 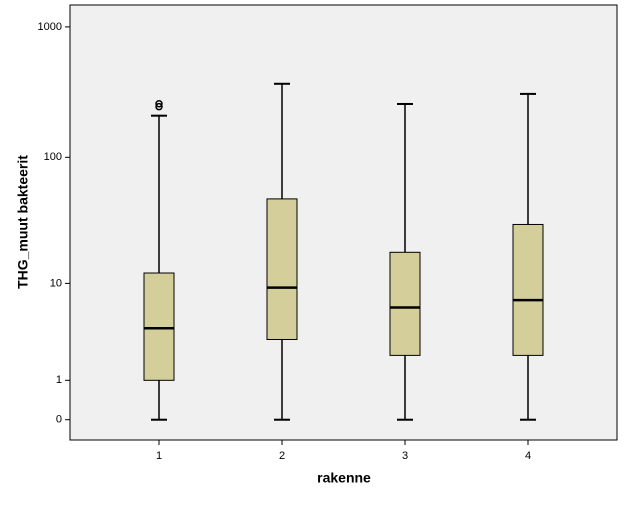 What do you see at coordinates (56, 283) in the screenshot?
I see `y-tick-label: 10` at bounding box center [56, 283].